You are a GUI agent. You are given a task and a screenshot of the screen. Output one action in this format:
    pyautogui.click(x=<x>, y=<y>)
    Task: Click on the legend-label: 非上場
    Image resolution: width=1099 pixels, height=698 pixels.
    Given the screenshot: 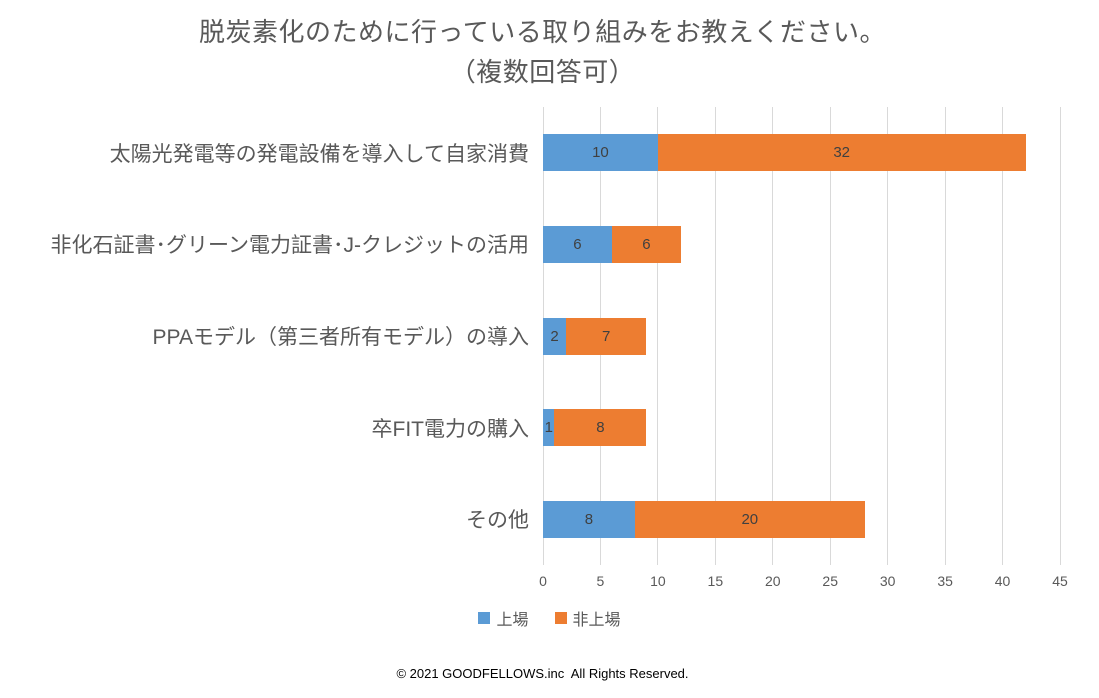 What is the action you would take?
    pyautogui.click(x=596, y=620)
    